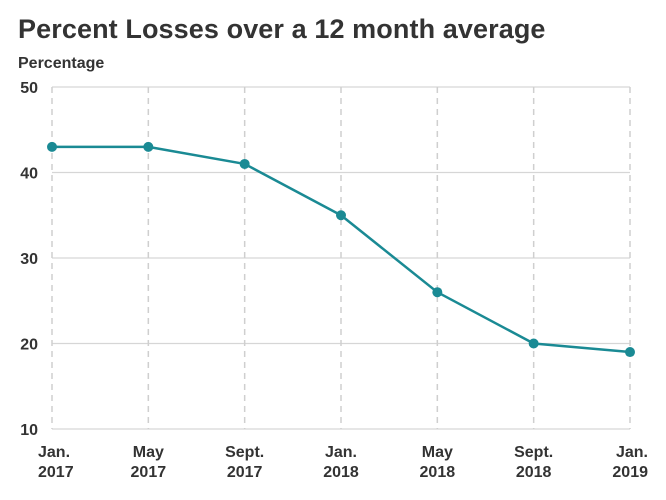  What do you see at coordinates (282, 29) in the screenshot?
I see `chart-title: Percent Losses over a 12 month average` at bounding box center [282, 29].